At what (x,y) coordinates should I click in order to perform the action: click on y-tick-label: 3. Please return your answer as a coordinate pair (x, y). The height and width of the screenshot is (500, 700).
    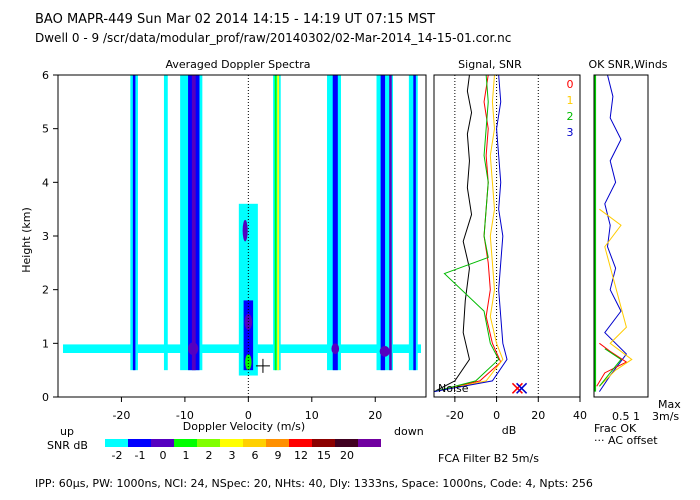
    Looking at the image, I should click on (45, 236).